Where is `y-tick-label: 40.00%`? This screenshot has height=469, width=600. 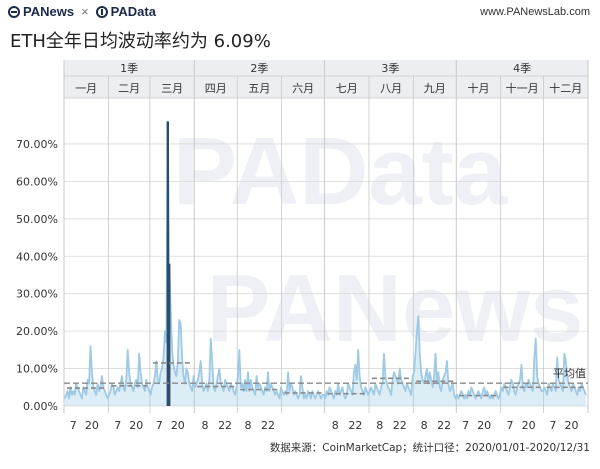
y-tick-label: 40.00% is located at coordinates (37, 256).